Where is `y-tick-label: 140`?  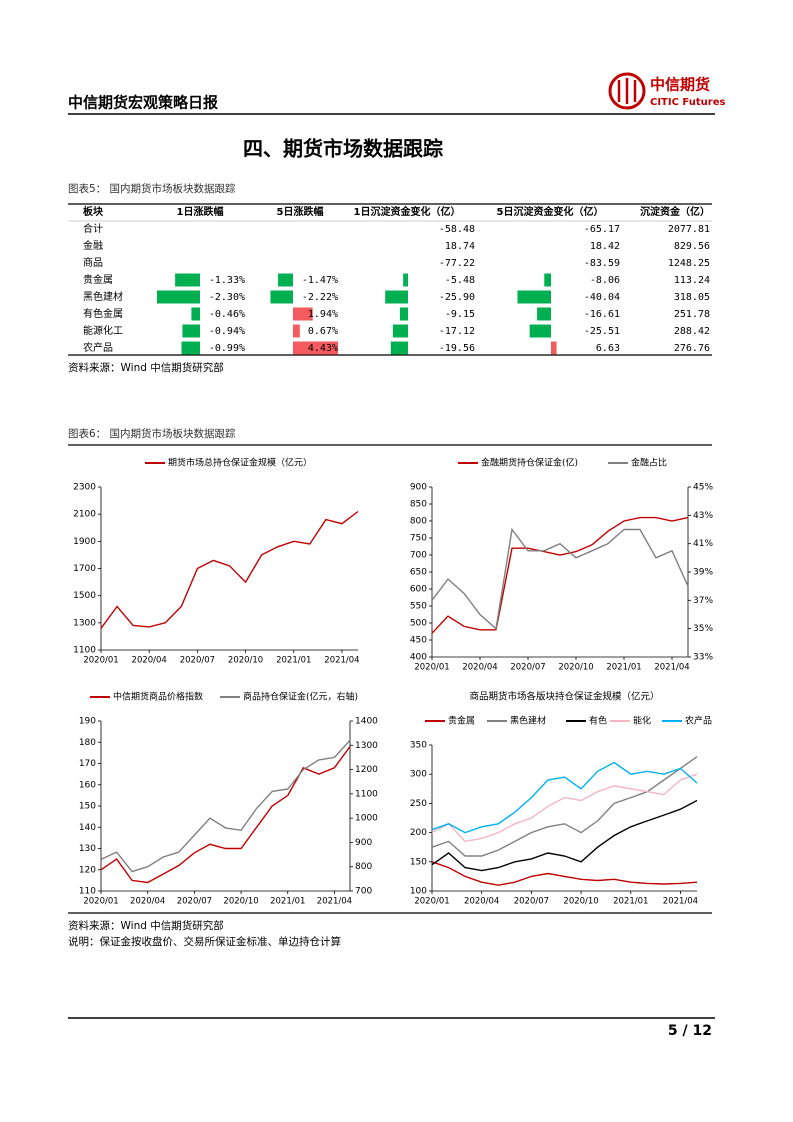 y-tick-label: 140 is located at coordinates (87, 828).